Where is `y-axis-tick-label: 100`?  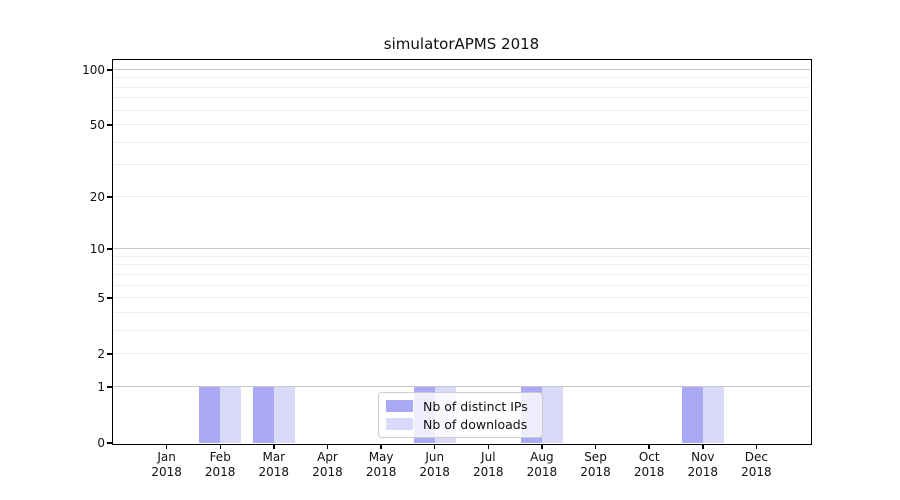 y-axis-tick-label: 100 is located at coordinates (93, 69).